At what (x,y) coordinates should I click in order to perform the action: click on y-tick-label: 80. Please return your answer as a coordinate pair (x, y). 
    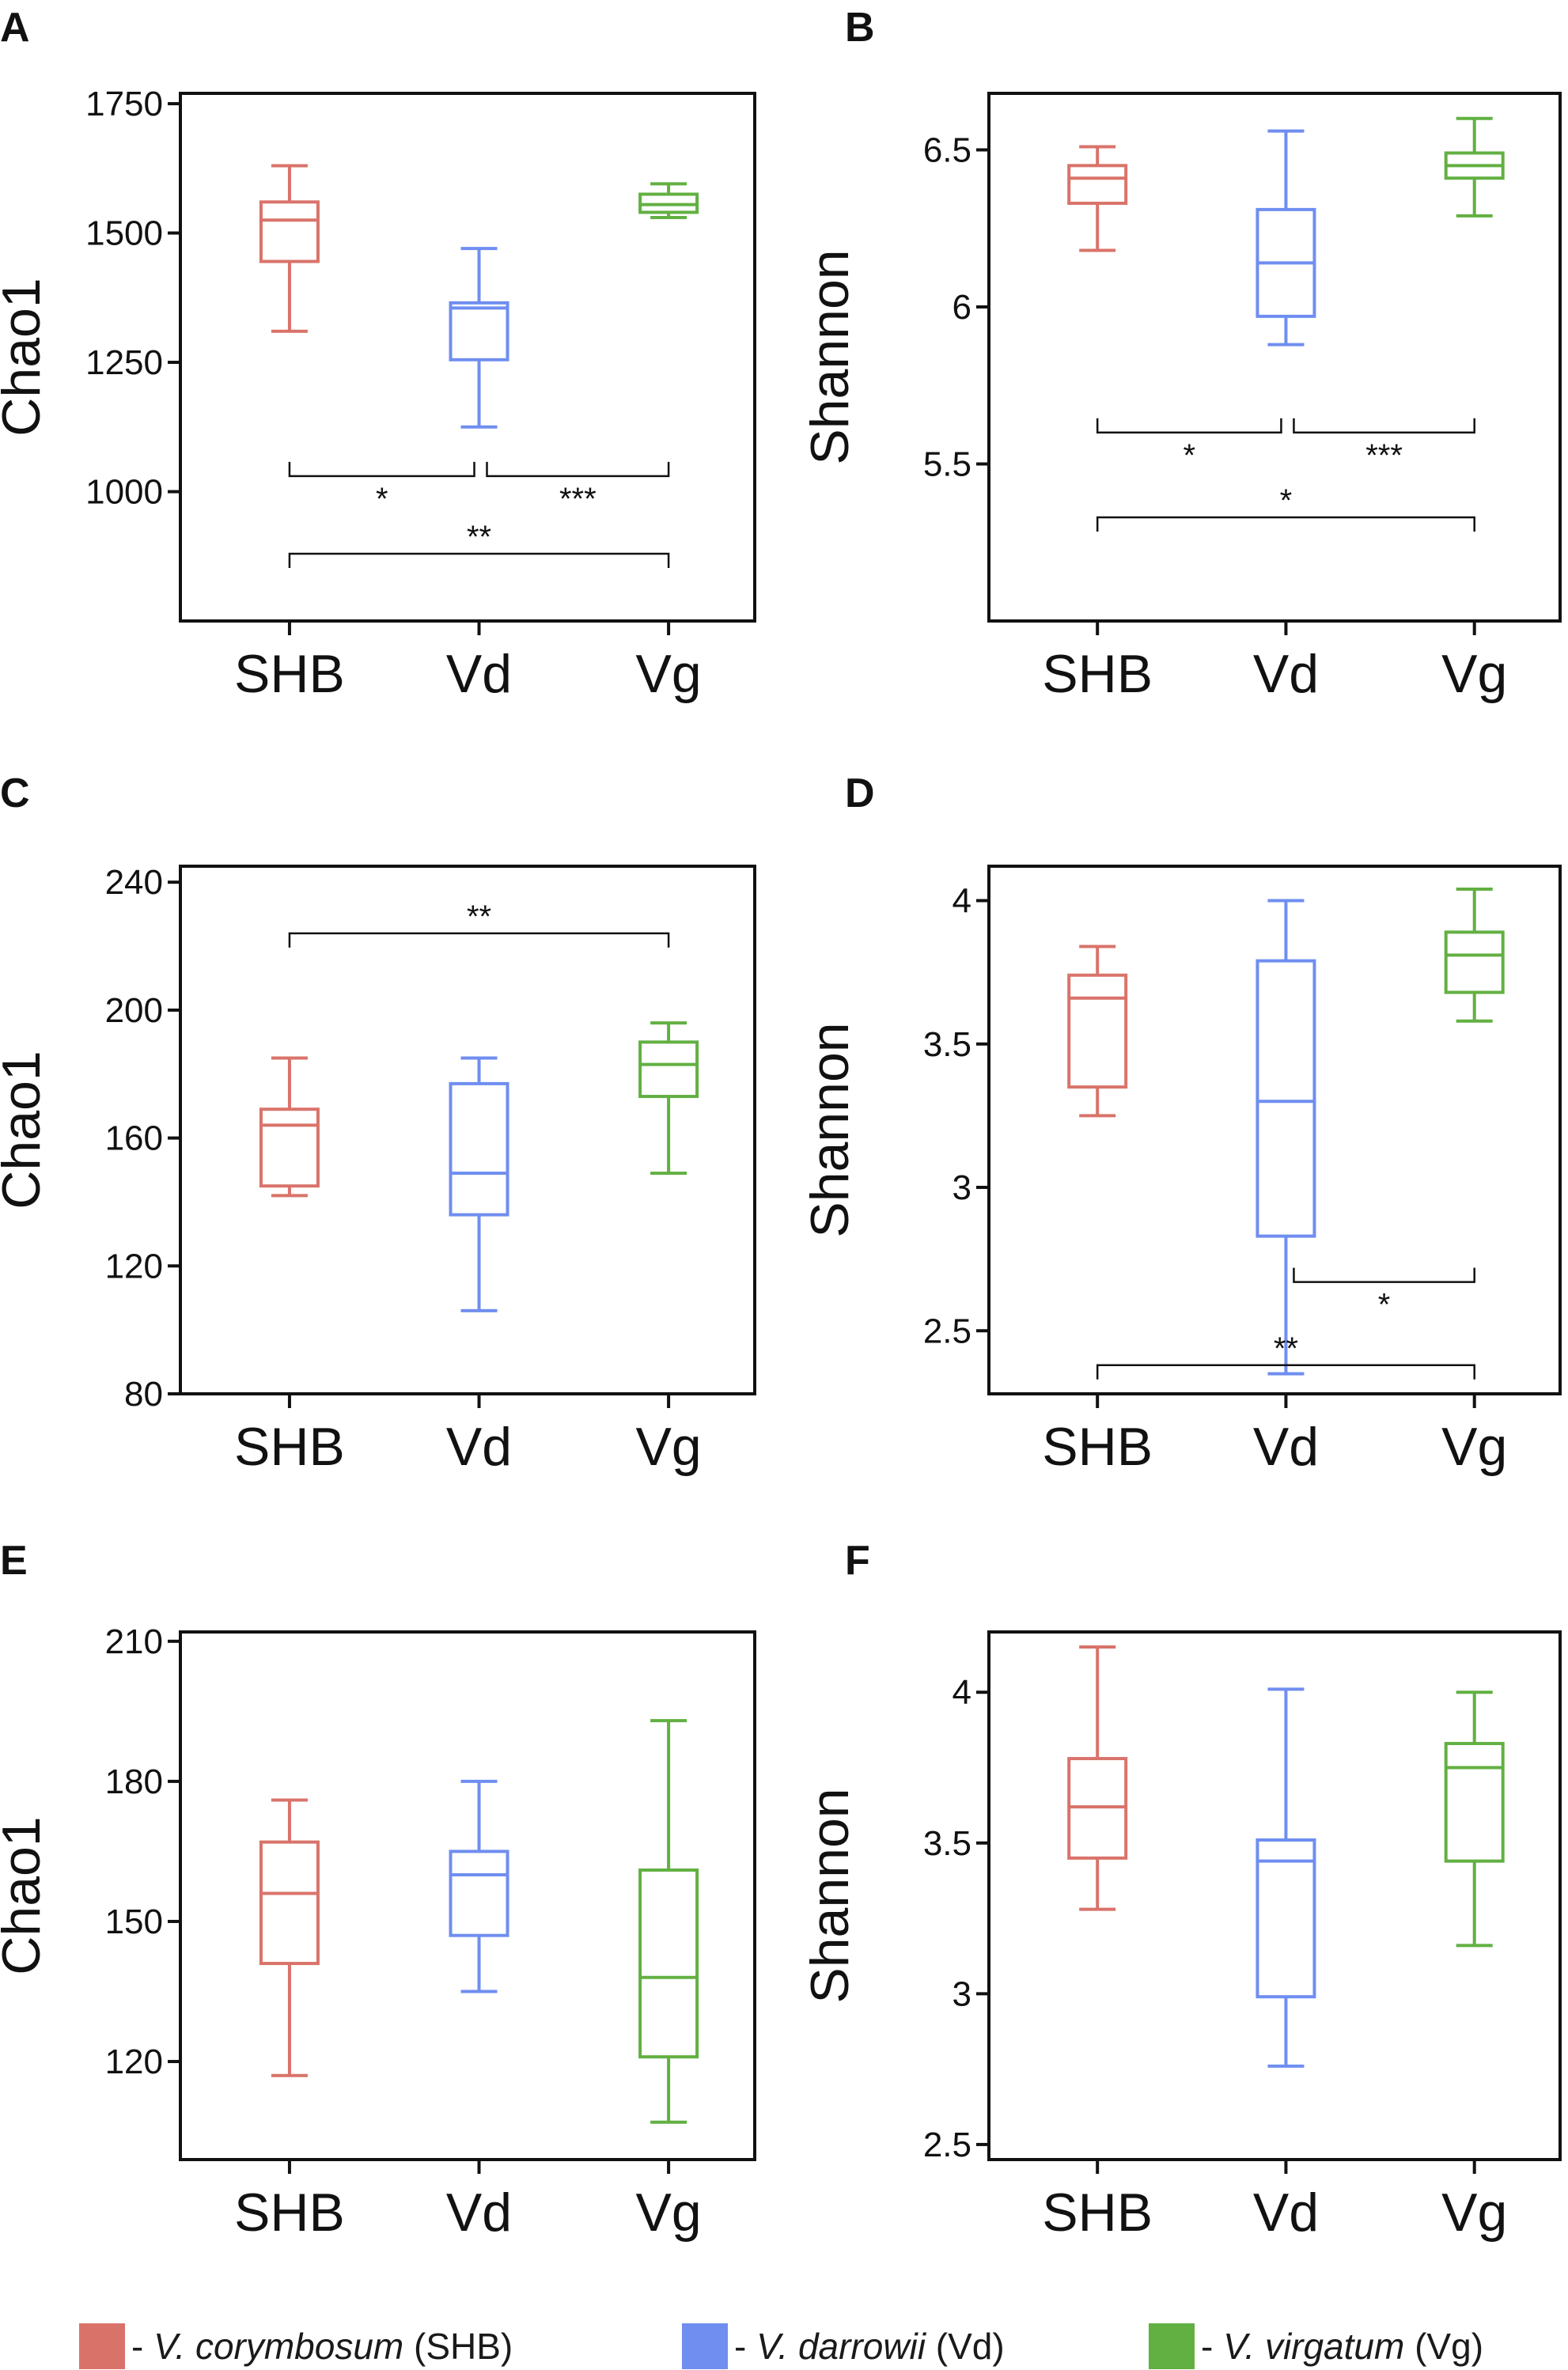
    Looking at the image, I should click on (143, 1394).